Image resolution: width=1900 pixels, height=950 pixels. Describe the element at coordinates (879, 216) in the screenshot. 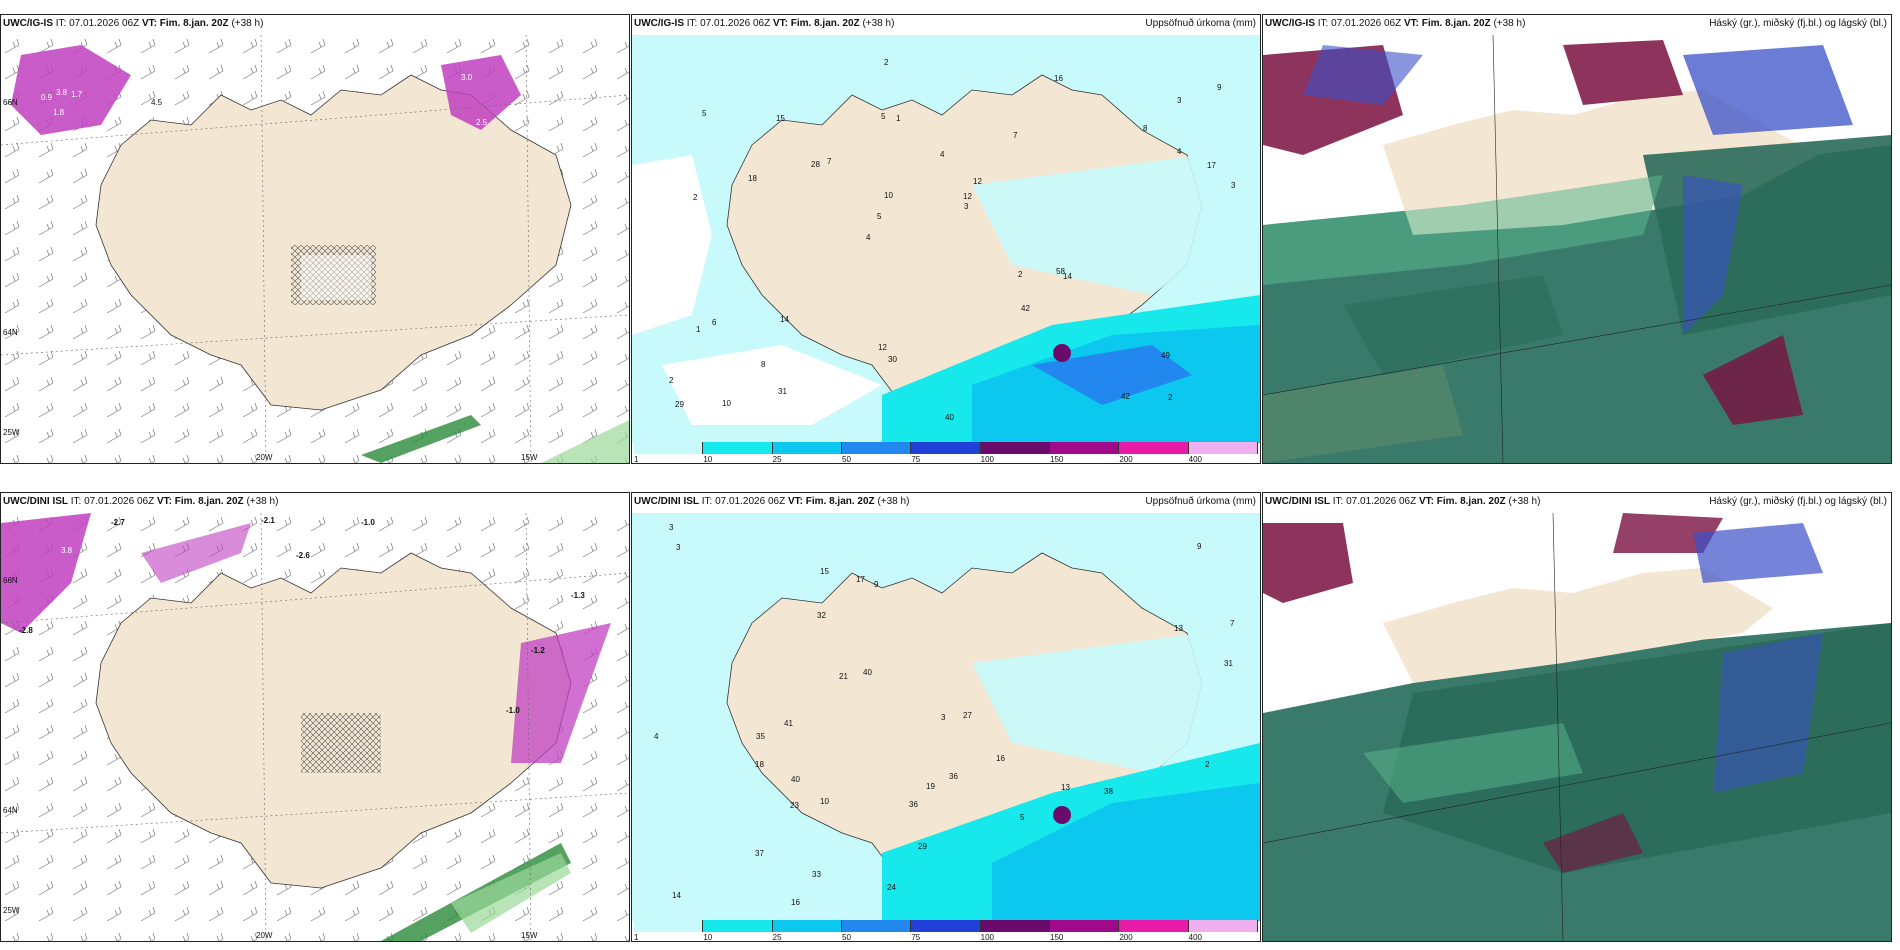

I see `precip-value-label: 5` at that location.